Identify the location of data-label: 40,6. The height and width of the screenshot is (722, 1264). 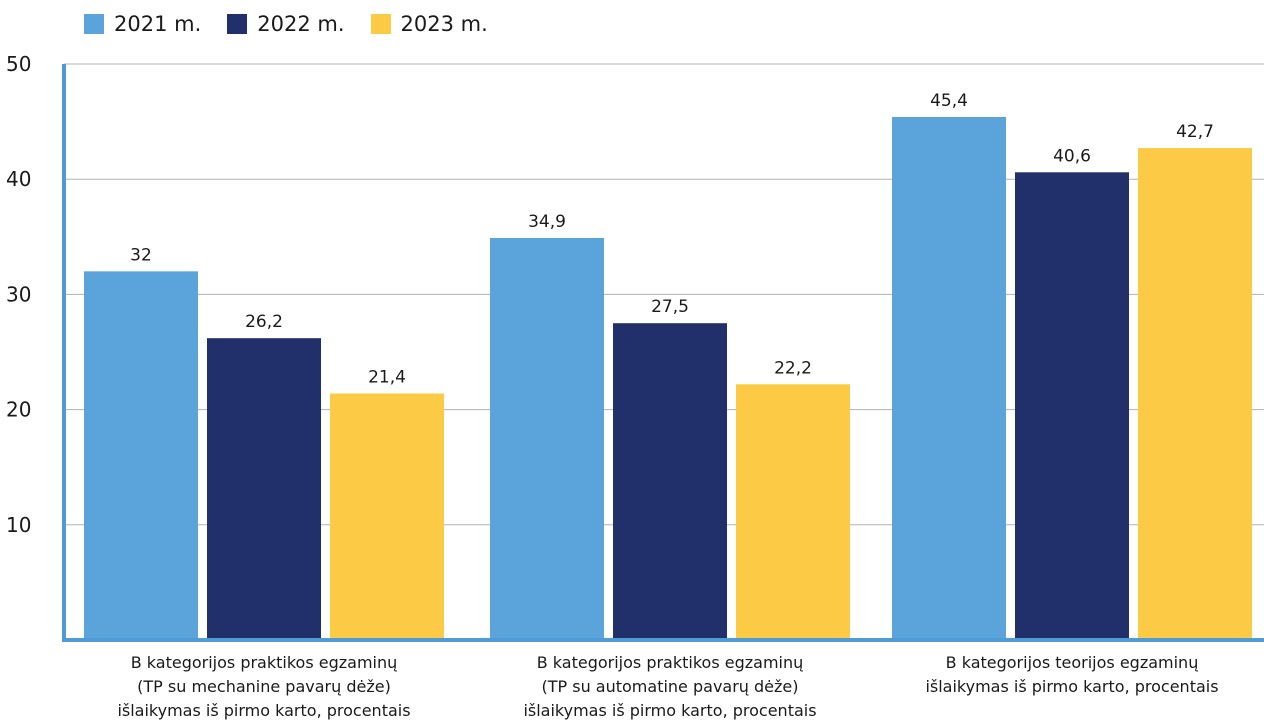
(1072, 156).